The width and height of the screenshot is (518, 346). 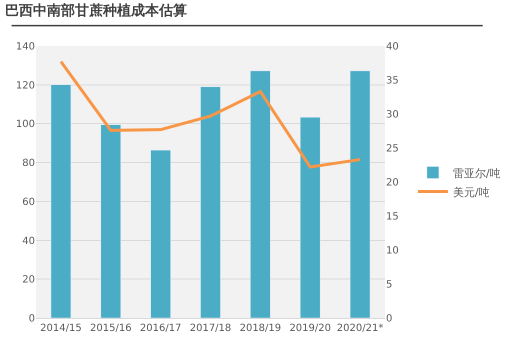 What do you see at coordinates (31, 319) in the screenshot?
I see `y-tick-label: 0` at bounding box center [31, 319].